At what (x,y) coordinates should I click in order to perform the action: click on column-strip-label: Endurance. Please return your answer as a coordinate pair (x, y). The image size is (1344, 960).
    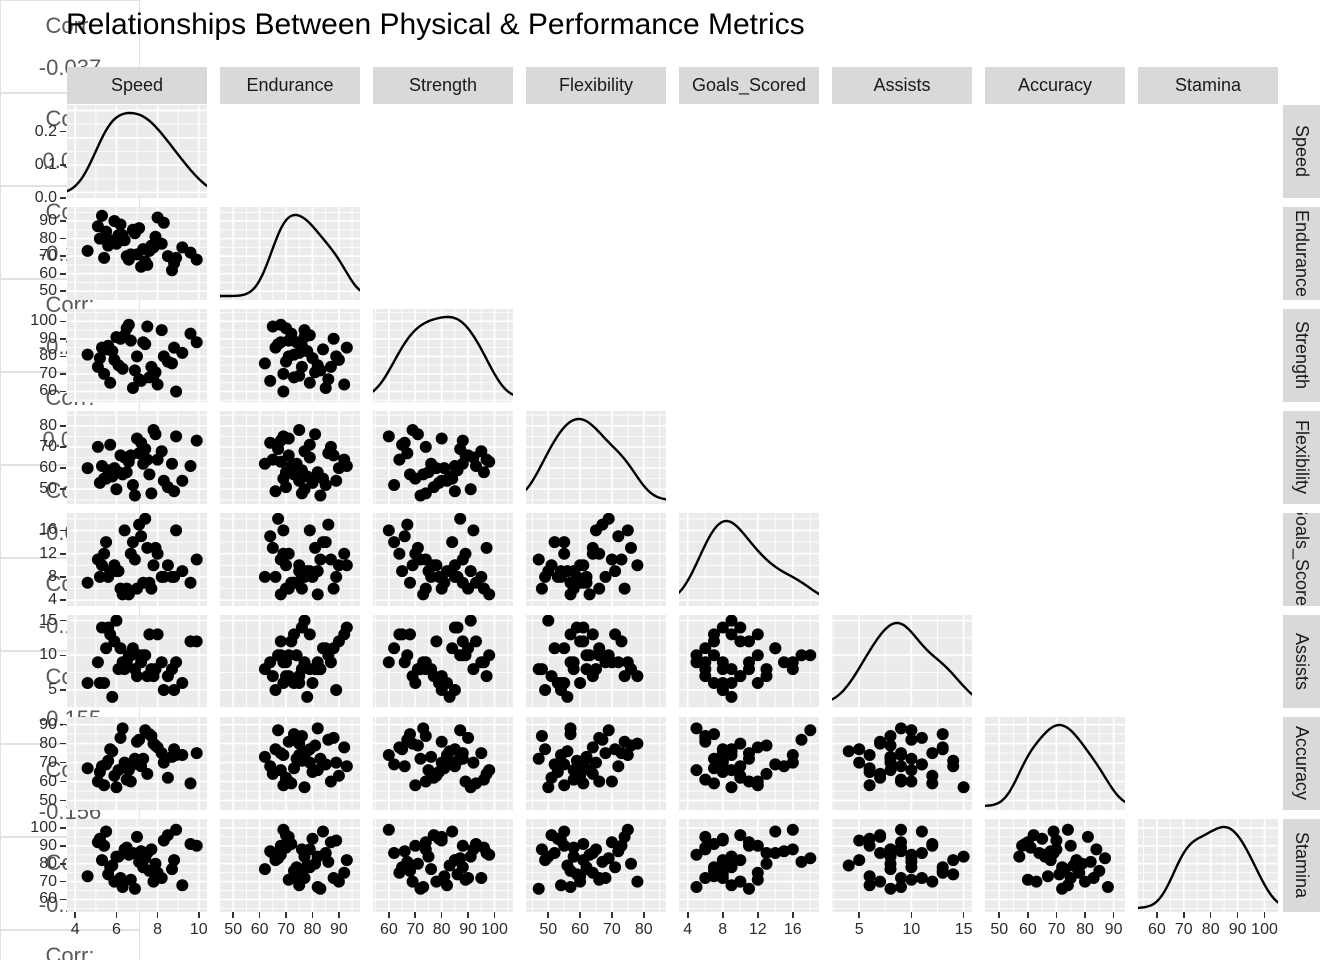
    Looking at the image, I should click on (290, 85).